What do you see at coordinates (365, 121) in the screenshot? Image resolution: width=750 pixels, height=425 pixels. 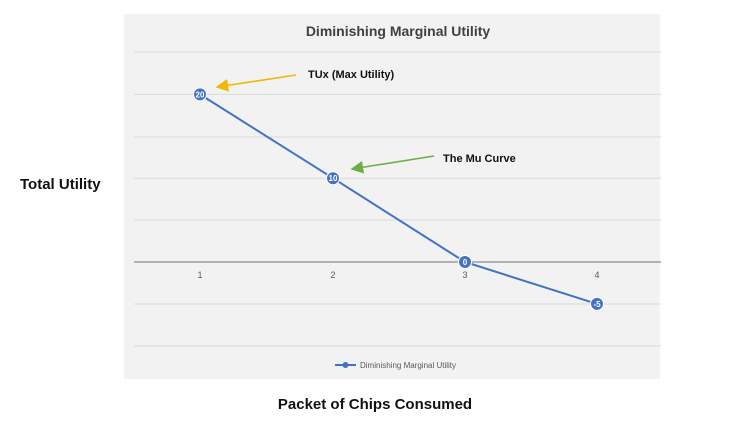 I see `annotations: TUx (Max Utility) The Mu Curve` at bounding box center [365, 121].